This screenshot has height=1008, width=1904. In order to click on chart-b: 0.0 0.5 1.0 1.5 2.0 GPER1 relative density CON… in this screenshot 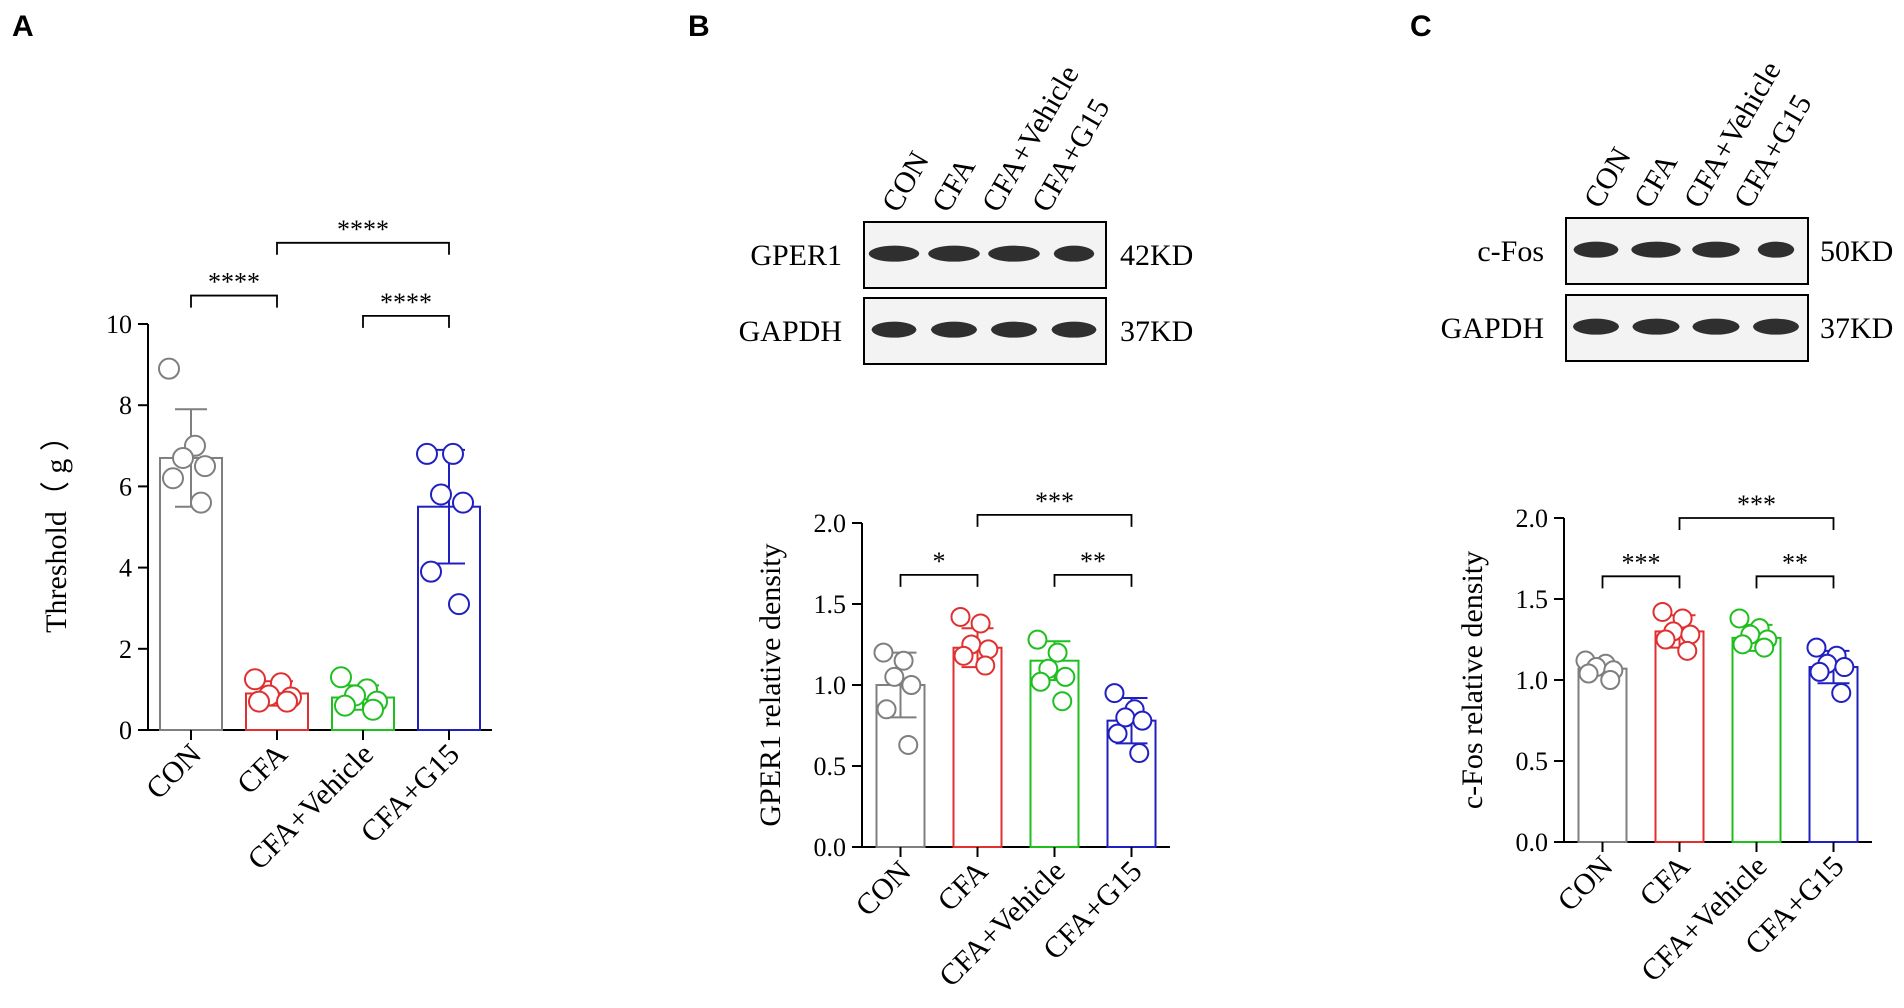, I will do `click(962, 740)`.